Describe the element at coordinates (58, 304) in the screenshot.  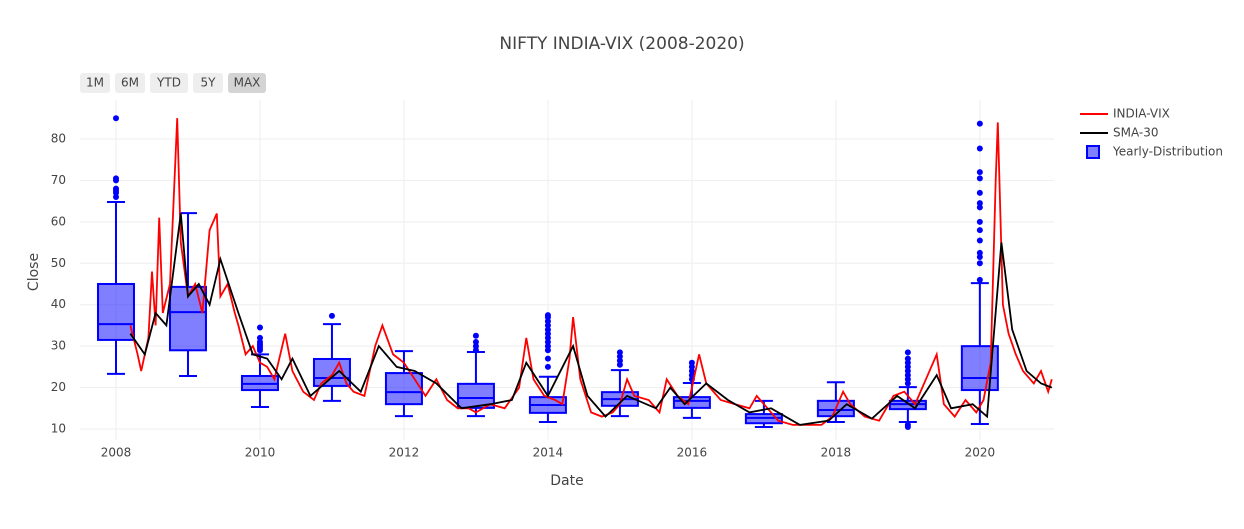
I see `y-tick-label: 40` at that location.